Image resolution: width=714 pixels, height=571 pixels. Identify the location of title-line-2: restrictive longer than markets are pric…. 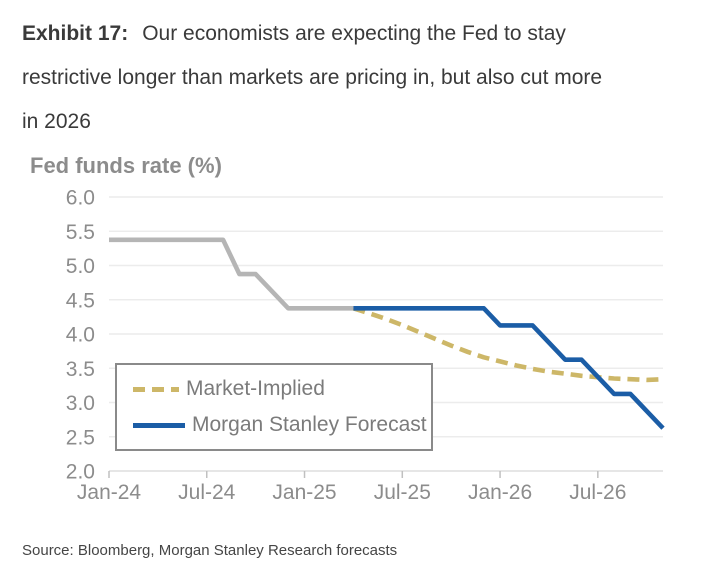
(312, 77).